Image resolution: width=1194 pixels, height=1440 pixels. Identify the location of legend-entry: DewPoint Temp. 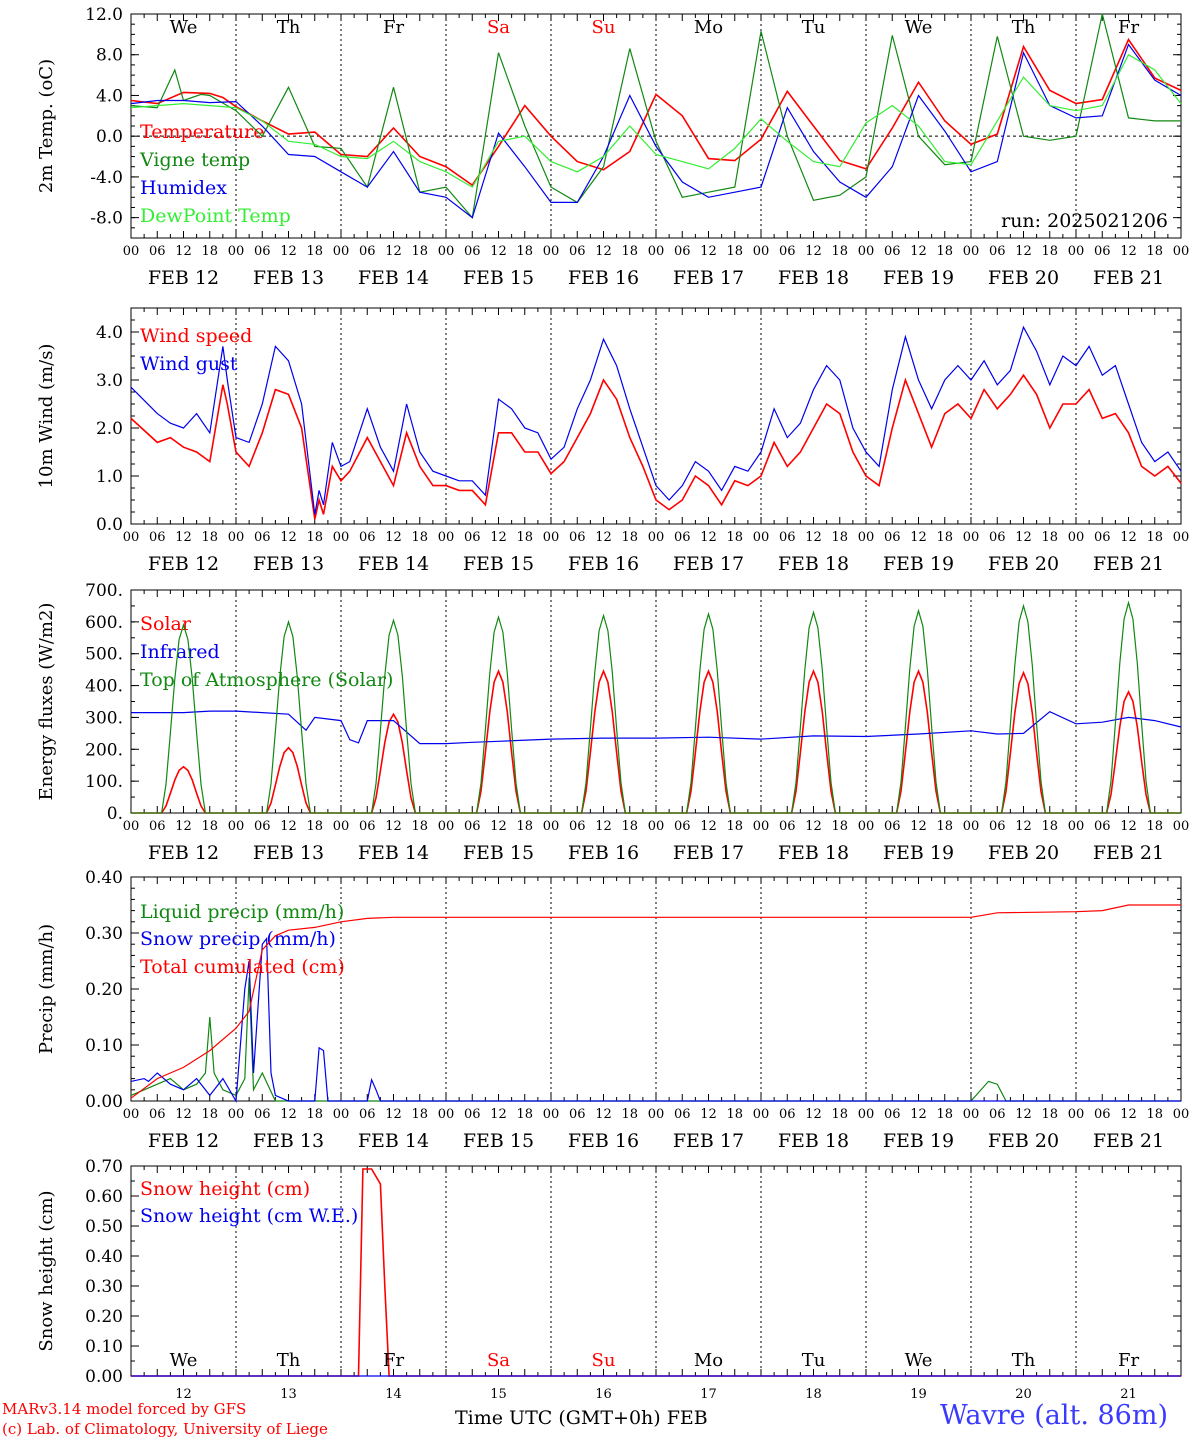
(215, 216).